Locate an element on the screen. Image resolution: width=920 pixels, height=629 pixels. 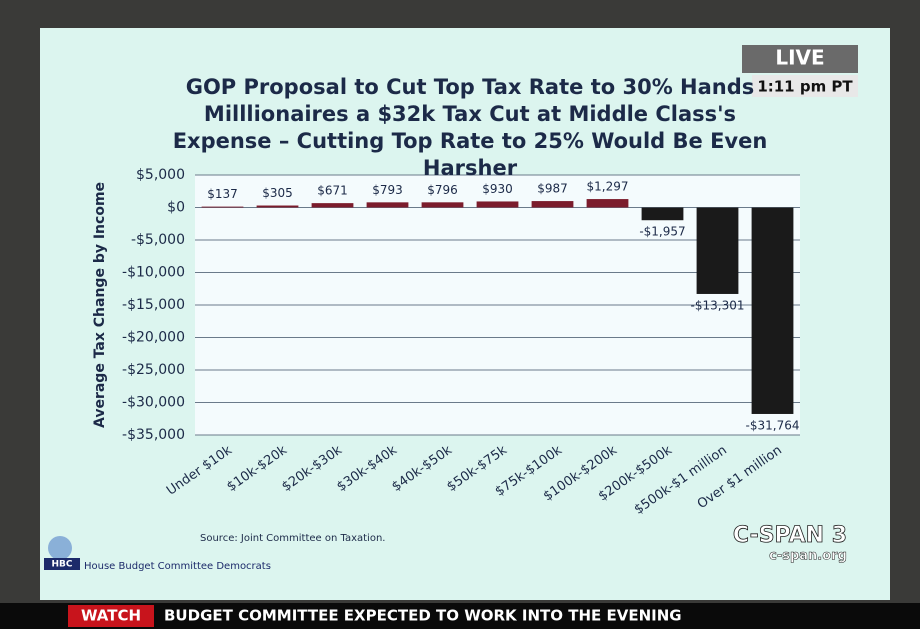
value-label: $305 is located at coordinates (277, 193).